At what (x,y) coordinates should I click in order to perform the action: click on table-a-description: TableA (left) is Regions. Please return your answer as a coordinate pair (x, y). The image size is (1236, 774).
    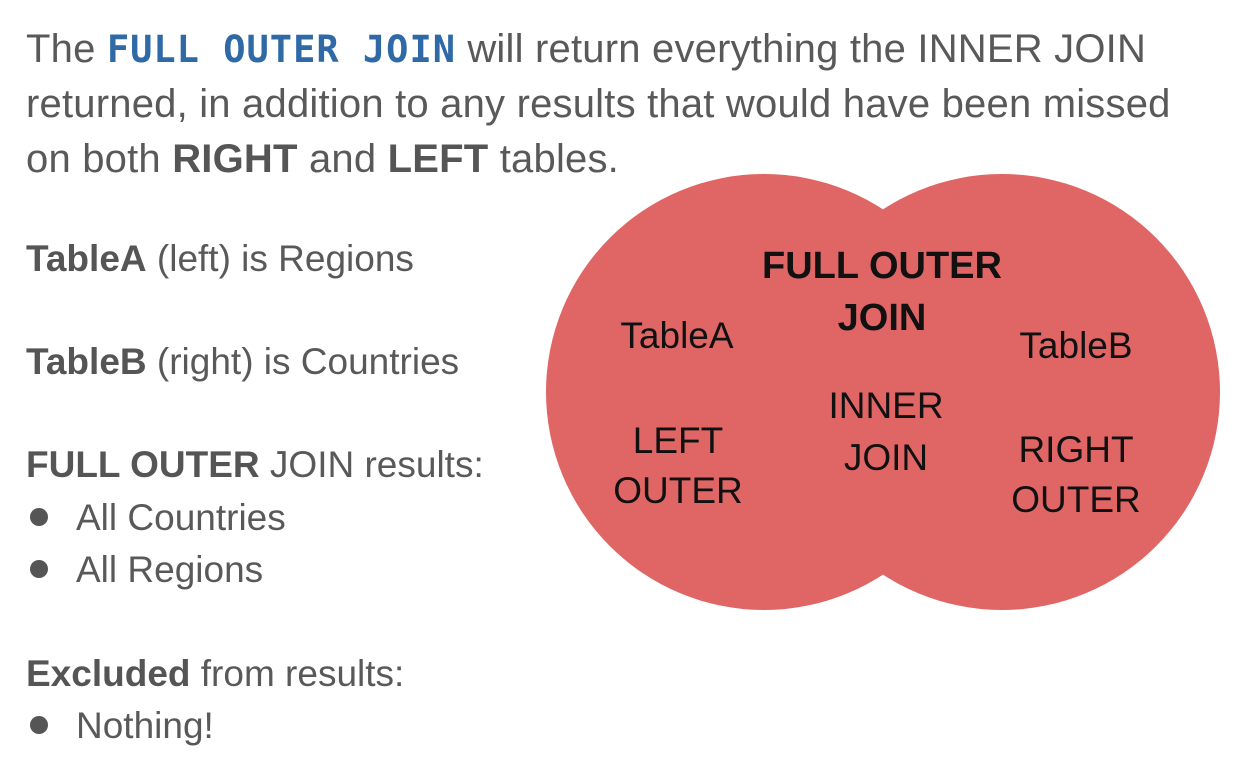
    Looking at the image, I should click on (220, 259).